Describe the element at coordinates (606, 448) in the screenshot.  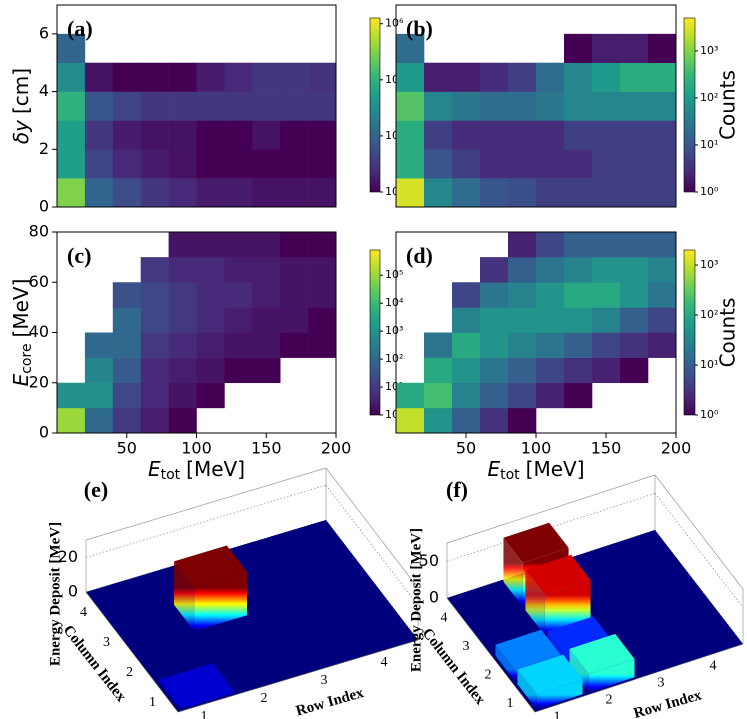
I see `x-tick-label: 150` at that location.